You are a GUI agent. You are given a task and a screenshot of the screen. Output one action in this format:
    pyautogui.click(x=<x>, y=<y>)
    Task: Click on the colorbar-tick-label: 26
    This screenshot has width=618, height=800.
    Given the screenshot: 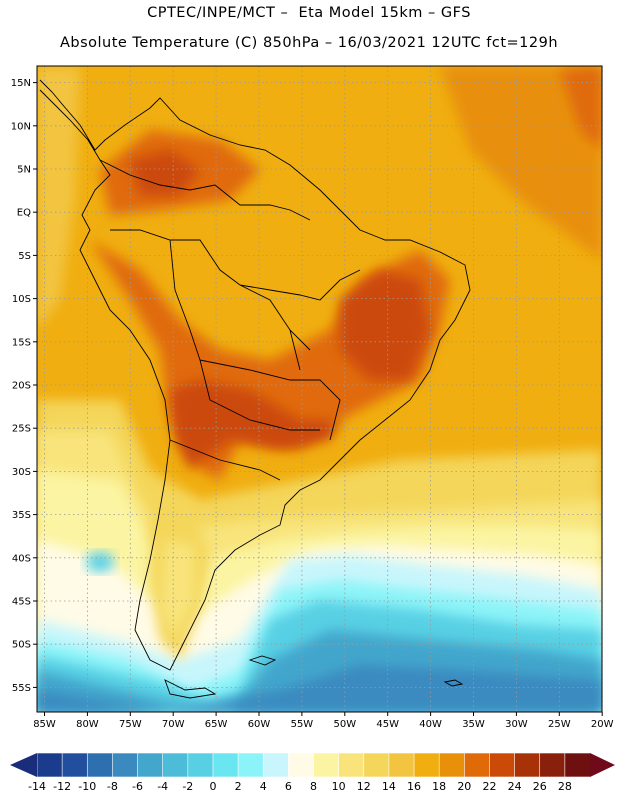 What is the action you would take?
    pyautogui.click(x=540, y=786)
    